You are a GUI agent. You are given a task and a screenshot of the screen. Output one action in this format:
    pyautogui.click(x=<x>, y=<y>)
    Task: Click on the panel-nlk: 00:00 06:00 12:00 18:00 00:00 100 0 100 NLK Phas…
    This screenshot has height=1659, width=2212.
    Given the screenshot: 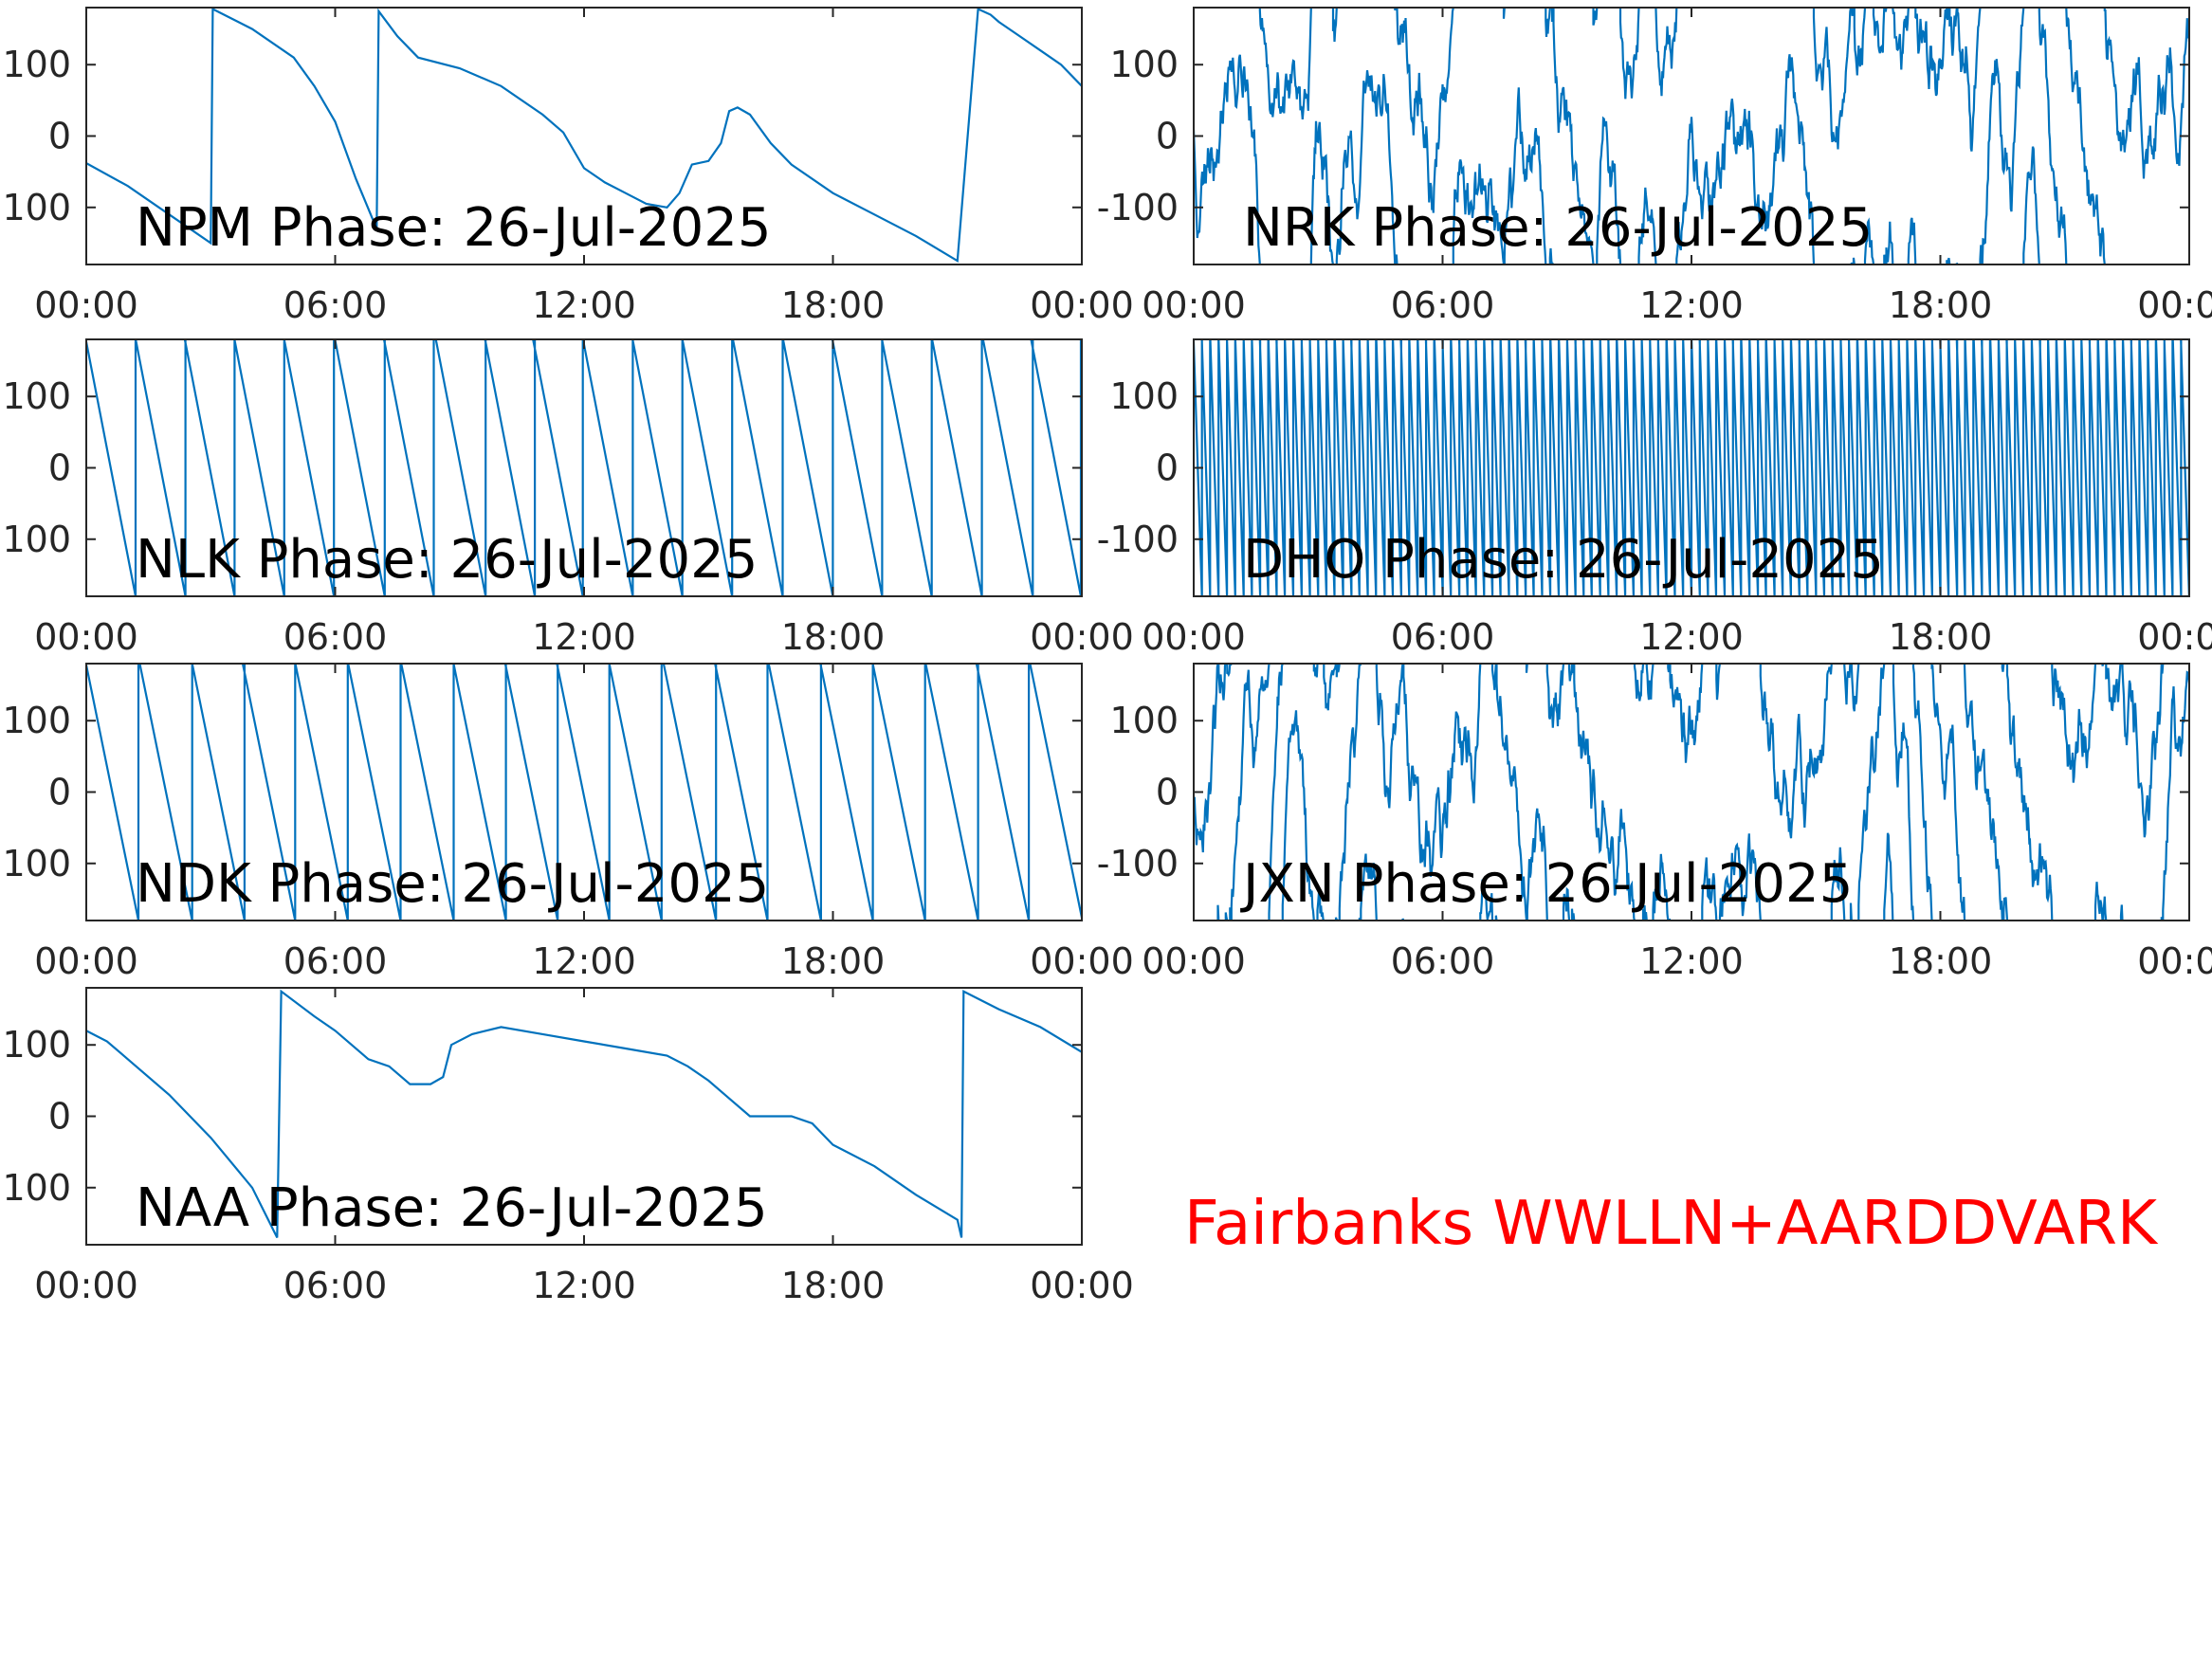 What is the action you would take?
    pyautogui.click(x=568, y=498)
    